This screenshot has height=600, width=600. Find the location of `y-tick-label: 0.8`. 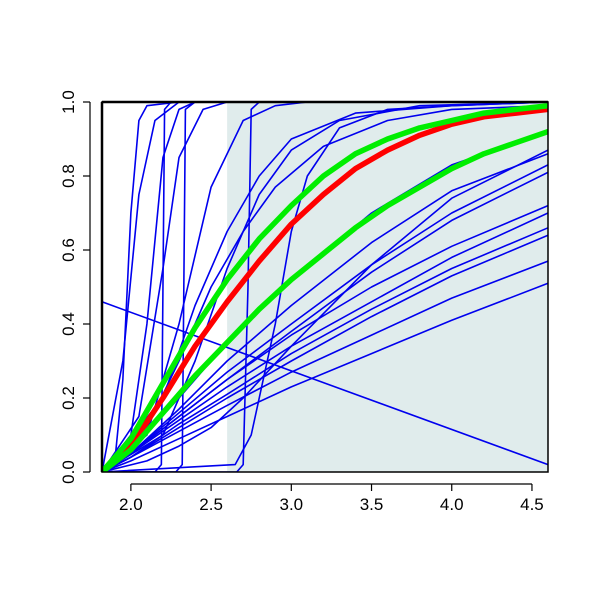

y-tick-label: 0.8 is located at coordinates (68, 176).